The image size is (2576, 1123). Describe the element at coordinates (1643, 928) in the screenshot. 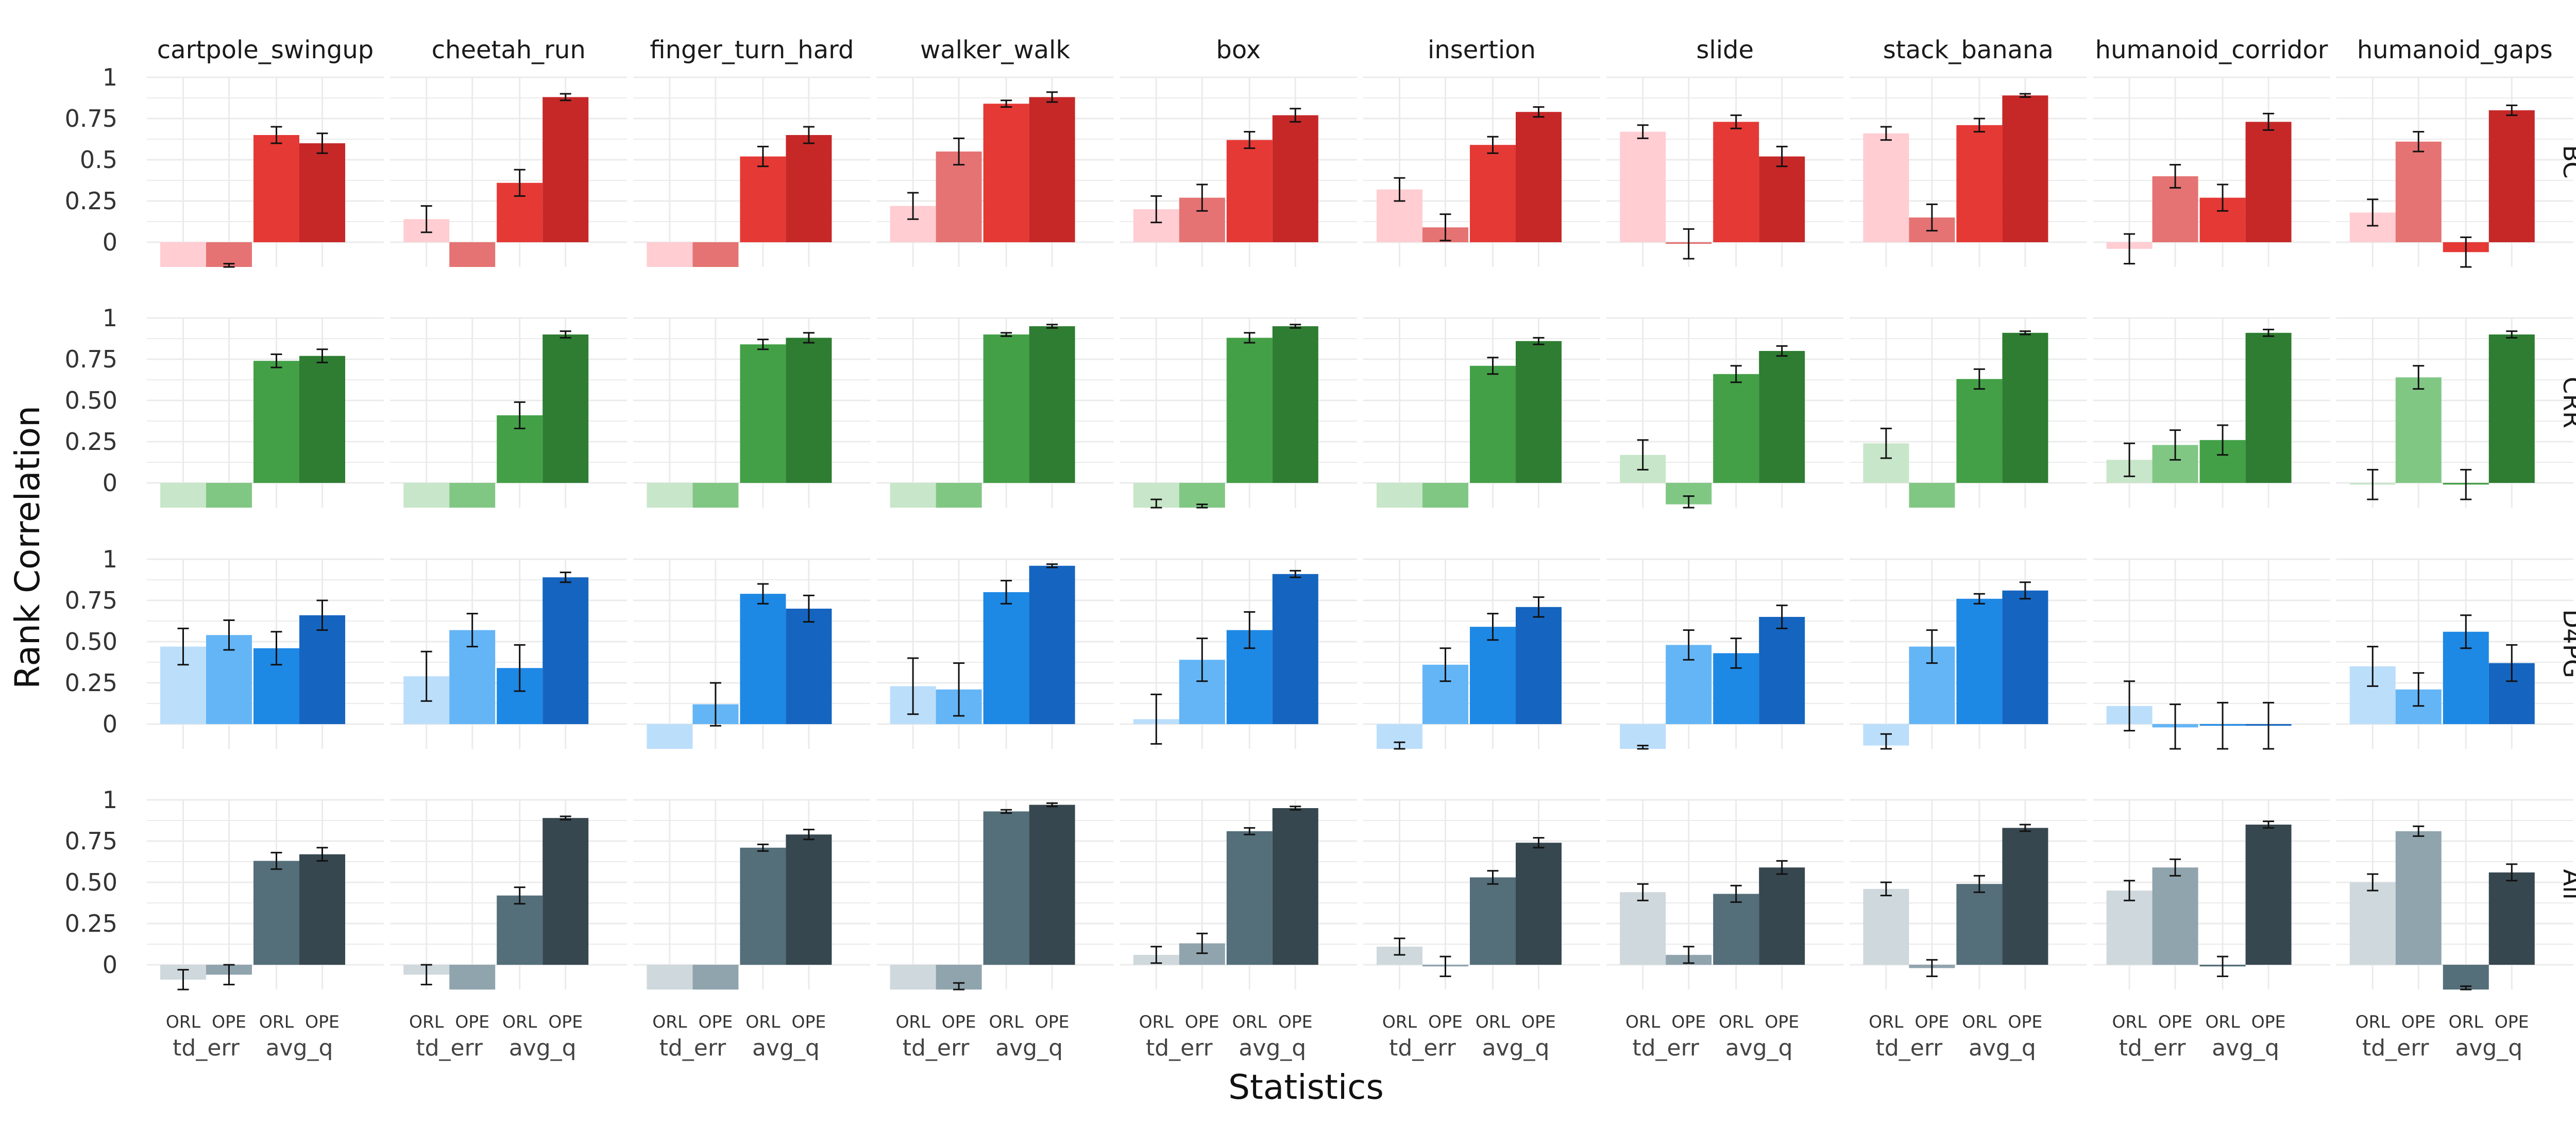

I see `bar-all-slide-td_err-orl` at that location.